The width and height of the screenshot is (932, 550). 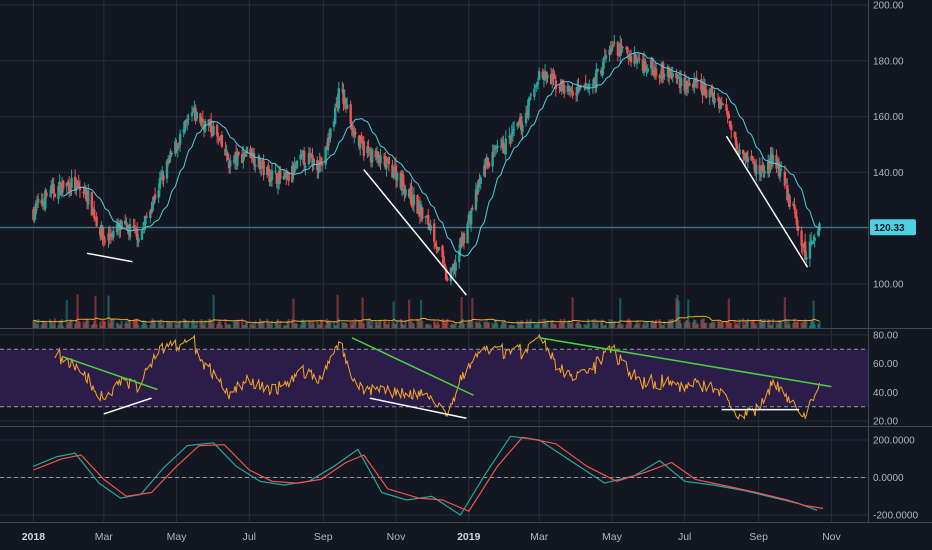 What do you see at coordinates (893, 227) in the screenshot?
I see `last-price-tag` at bounding box center [893, 227].